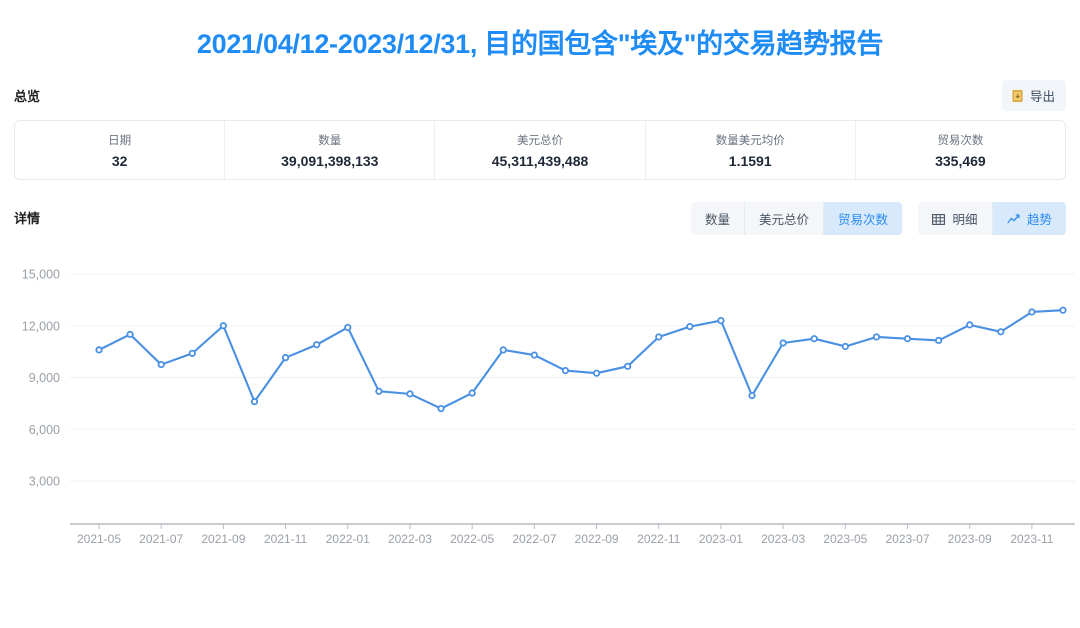 The height and width of the screenshot is (628, 1080). Describe the element at coordinates (784, 219) in the screenshot. I see `tab-usd-total: 美元总价` at that location.